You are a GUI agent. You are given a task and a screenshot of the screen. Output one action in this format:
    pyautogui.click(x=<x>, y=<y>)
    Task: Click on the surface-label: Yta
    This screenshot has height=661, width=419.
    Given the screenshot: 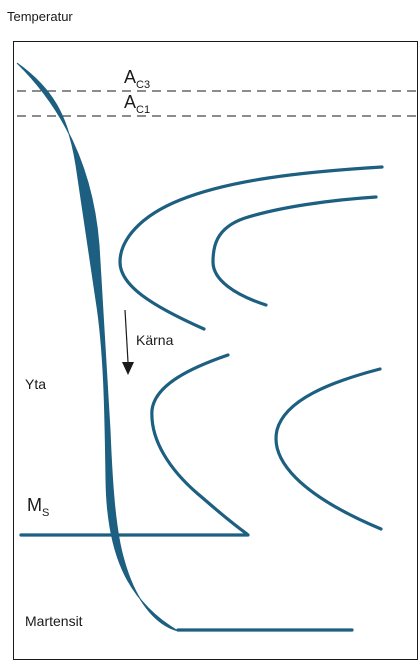 What is the action you would take?
    pyautogui.click(x=35, y=384)
    